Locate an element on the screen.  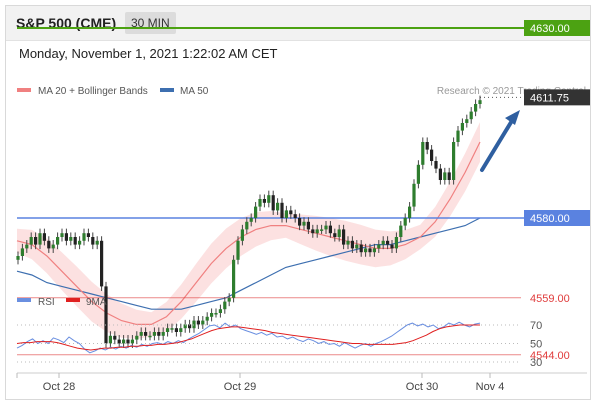
rsi-legend-label: RSI is located at coordinates (46, 302).